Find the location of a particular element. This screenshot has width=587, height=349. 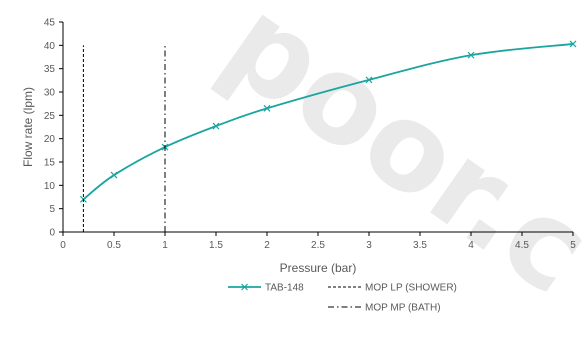

legend: TAB-148 MOP LP (SHOWER) MOP MP (BATH) is located at coordinates (342, 298).